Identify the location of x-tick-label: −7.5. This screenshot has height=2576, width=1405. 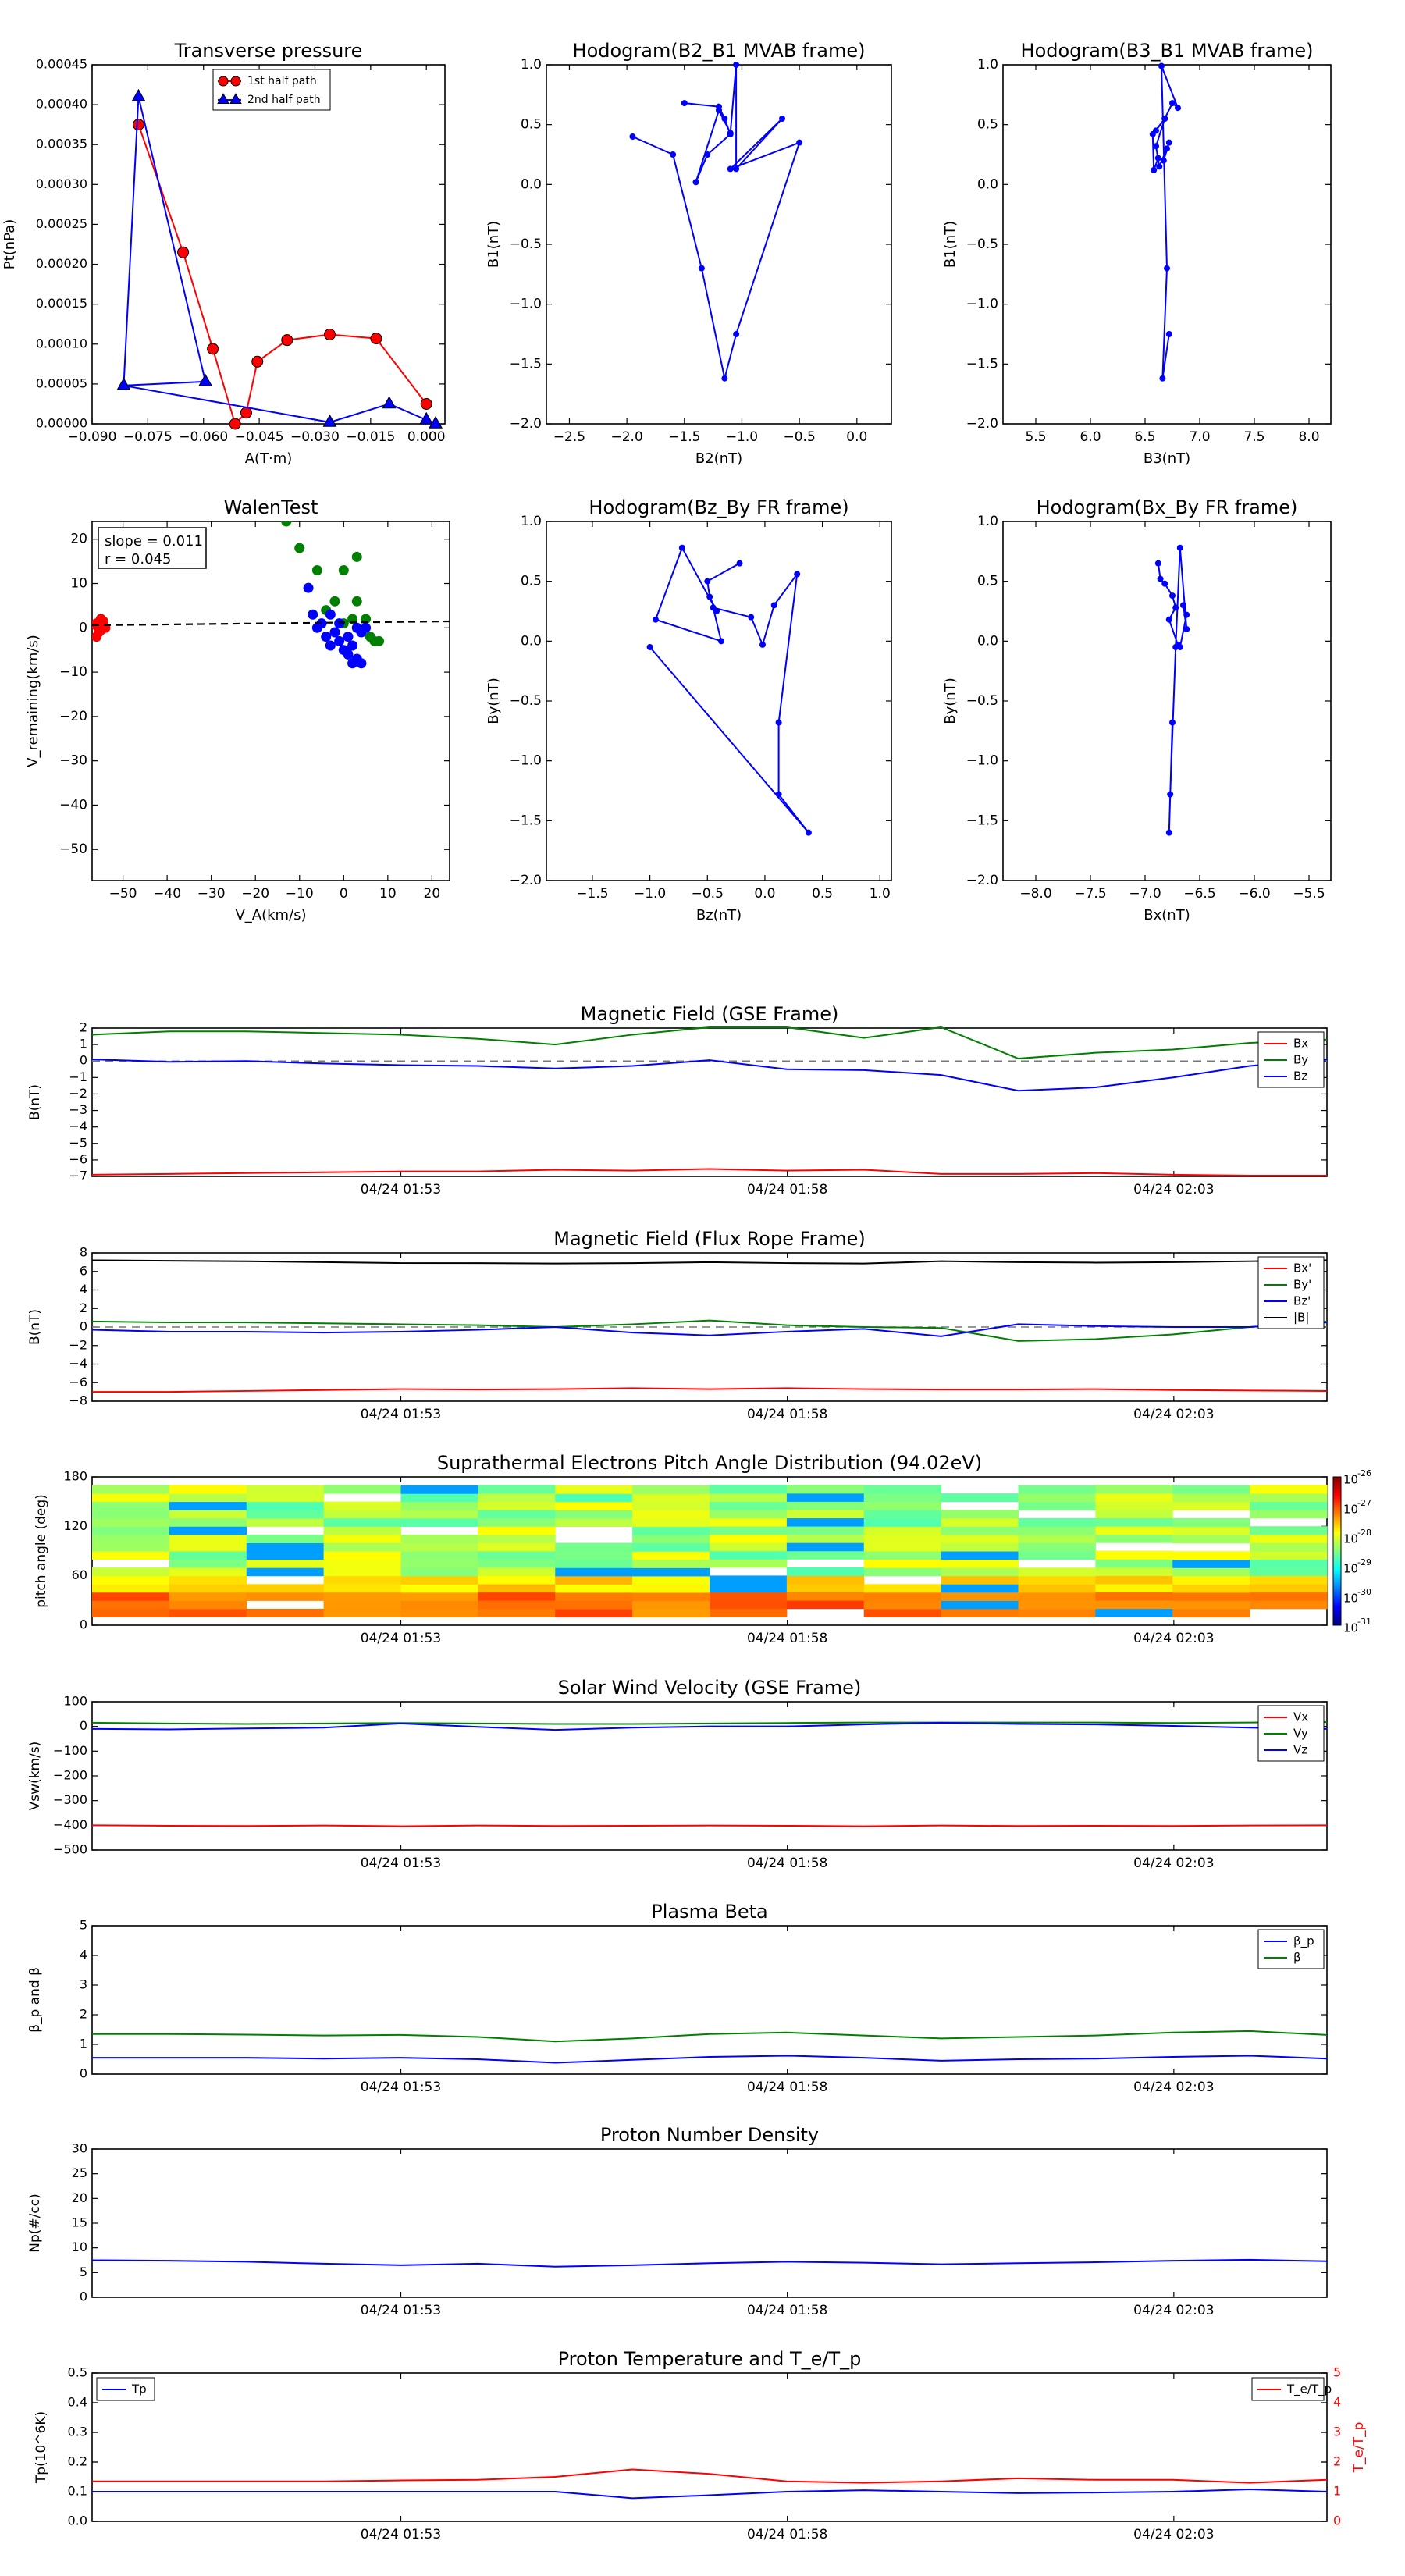
(1090, 894).